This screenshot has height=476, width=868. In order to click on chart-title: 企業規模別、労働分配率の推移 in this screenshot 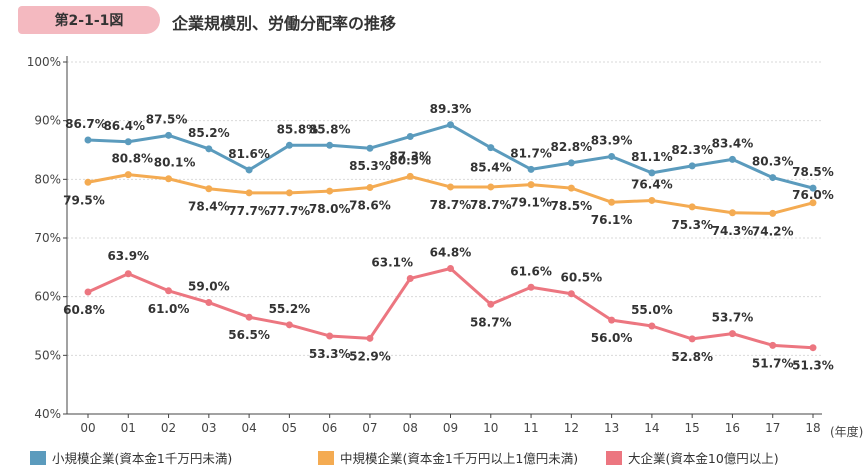, I will do `click(284, 23)`.